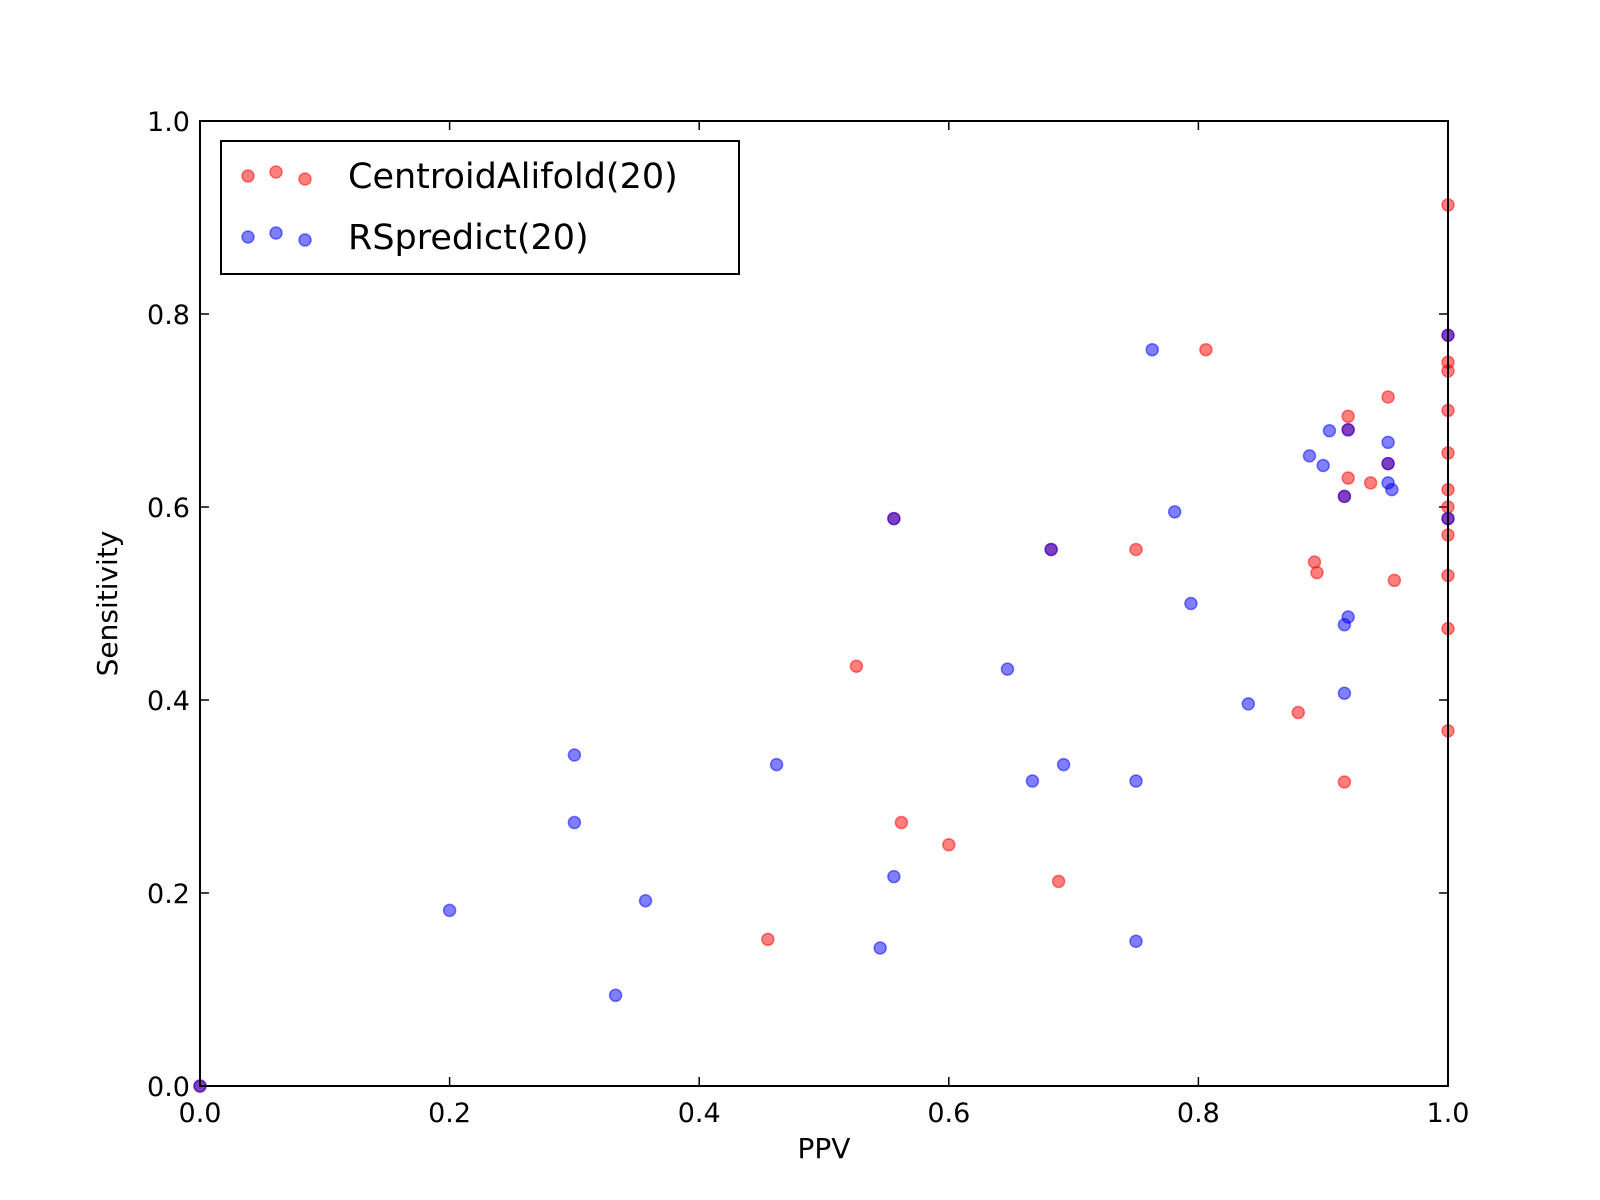 The width and height of the screenshot is (1600, 1200). What do you see at coordinates (948, 1113) in the screenshot?
I see `x-tick-label: 0.6` at bounding box center [948, 1113].